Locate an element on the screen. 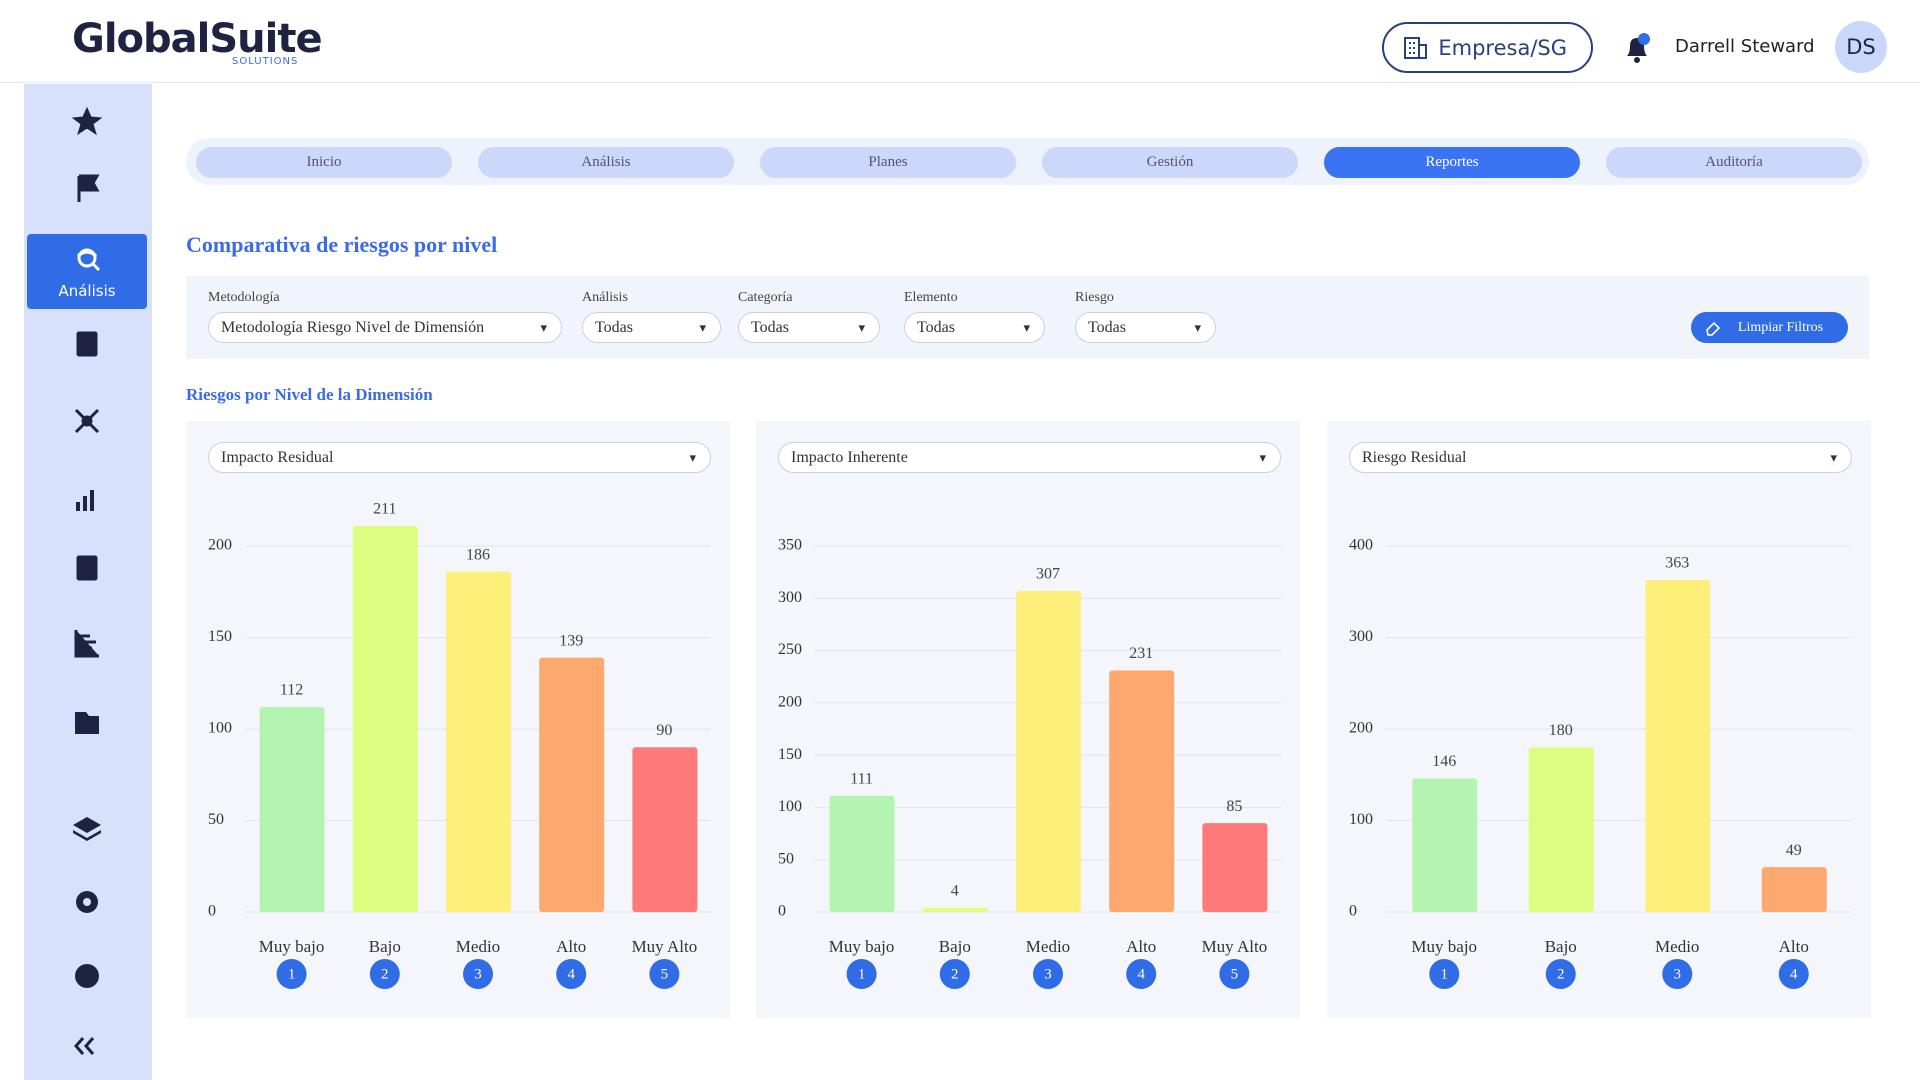  y-tick-label: 350 is located at coordinates (790, 545).